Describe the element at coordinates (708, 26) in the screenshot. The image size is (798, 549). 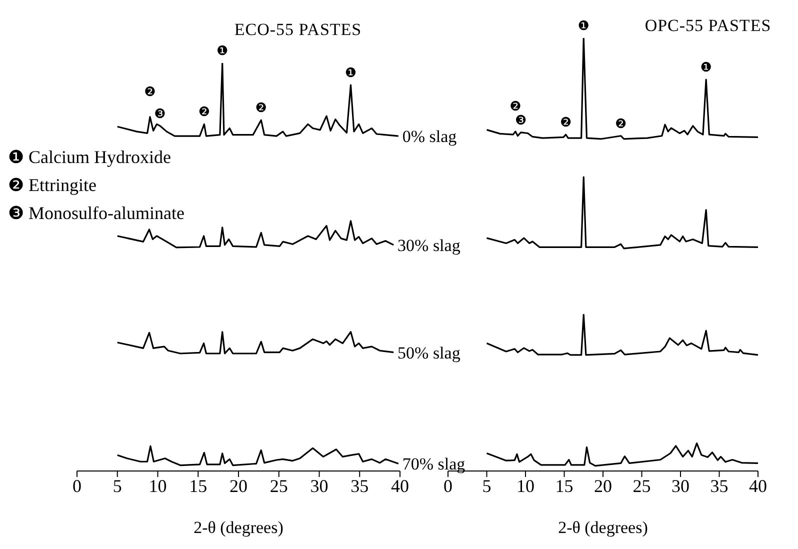
I see `chart-title: OPC-55 PASTES` at that location.